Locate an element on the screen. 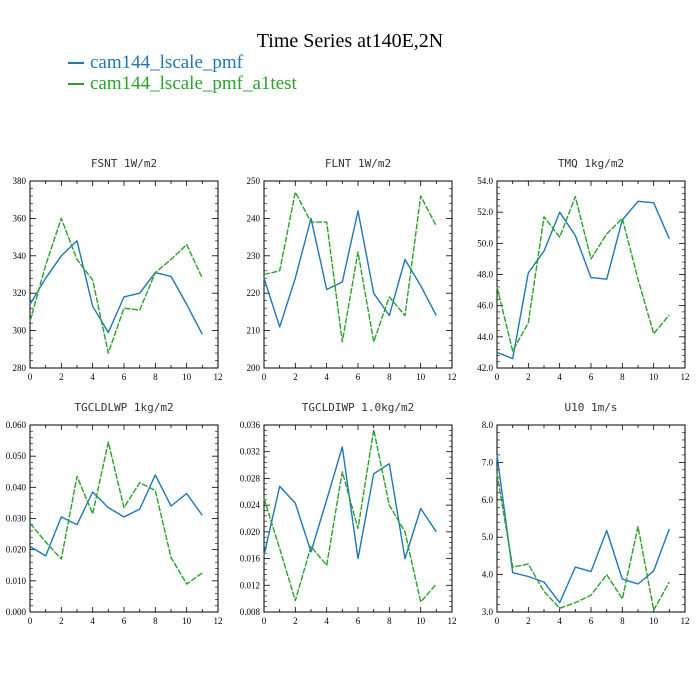 The image size is (700, 700). y-tick-label: 0.008 is located at coordinates (250, 612).